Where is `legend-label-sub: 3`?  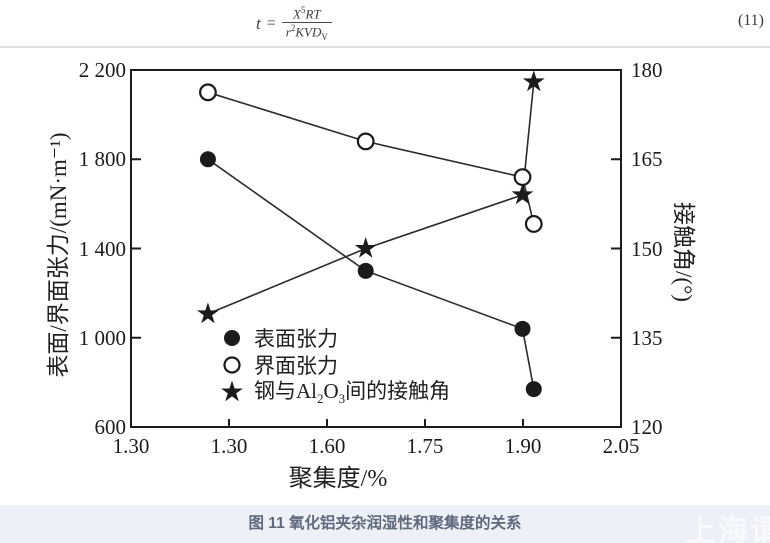
legend-label-sub: 3 is located at coordinates (342, 399).